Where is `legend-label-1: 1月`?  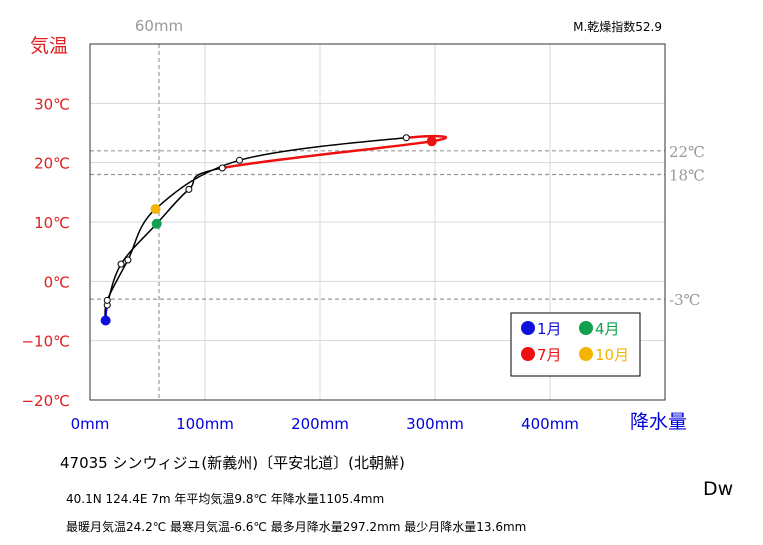
legend-label-1: 1月 is located at coordinates (549, 329).